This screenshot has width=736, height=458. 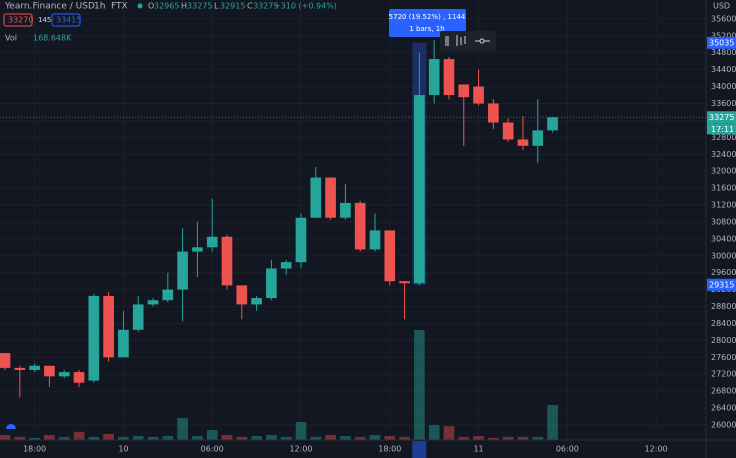 I want to click on x-tick-label: 11, so click(x=478, y=449).